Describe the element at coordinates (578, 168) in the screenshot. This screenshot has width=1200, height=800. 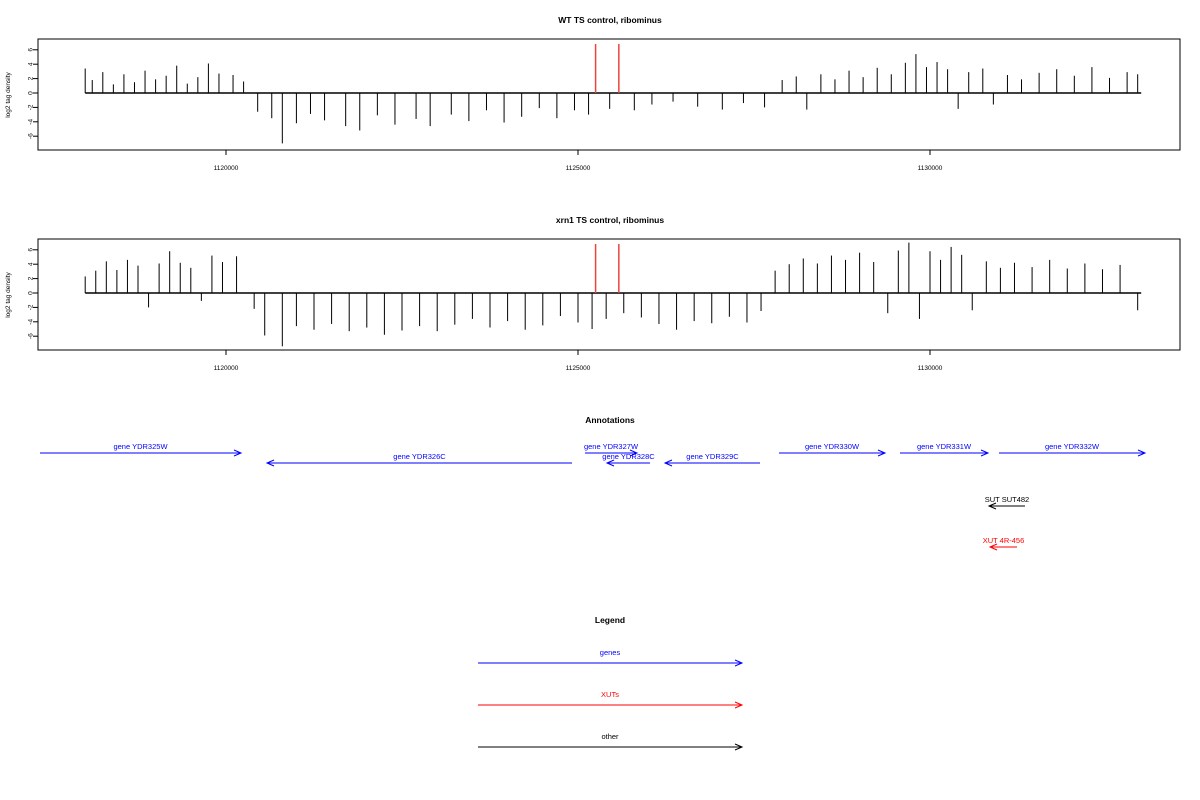
I see `wt-x-tick-label: 1125000` at that location.